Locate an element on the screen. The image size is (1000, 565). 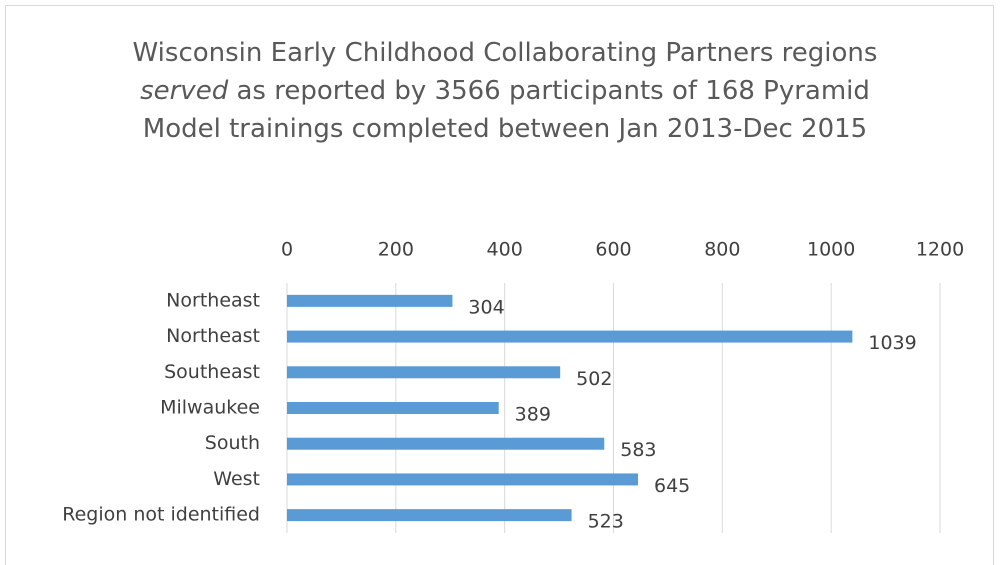
x-tick-label: 0 is located at coordinates (287, 250).